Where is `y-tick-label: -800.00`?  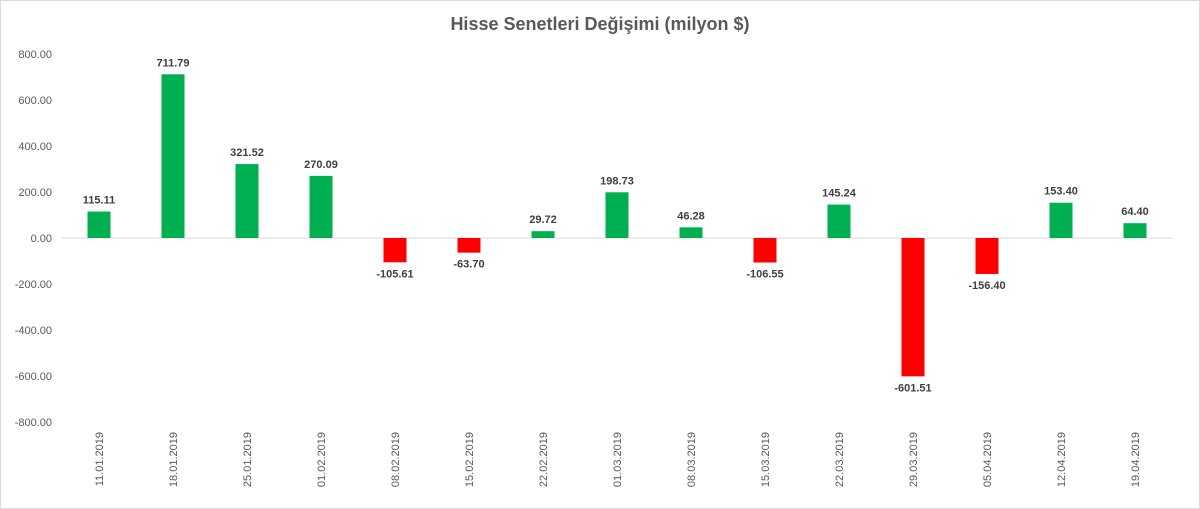 y-tick-label: -800.00 is located at coordinates (33, 423).